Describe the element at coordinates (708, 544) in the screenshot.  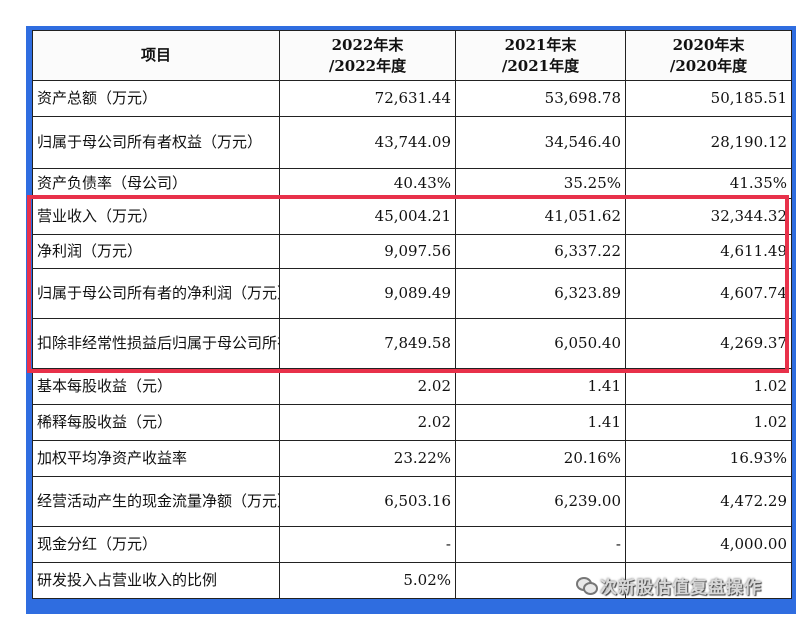
I see `cell-value: 4,000.00` at that location.